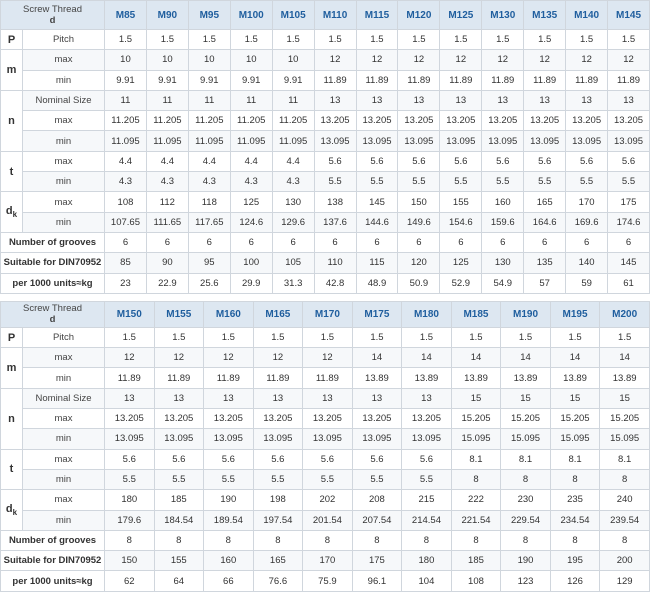 This screenshot has height=592, width=650. Describe the element at coordinates (325, 70) in the screenshot. I see `row-m-max: m max 10 10 10 10 10 12 12 12 12 12 12 12 12` at that location.